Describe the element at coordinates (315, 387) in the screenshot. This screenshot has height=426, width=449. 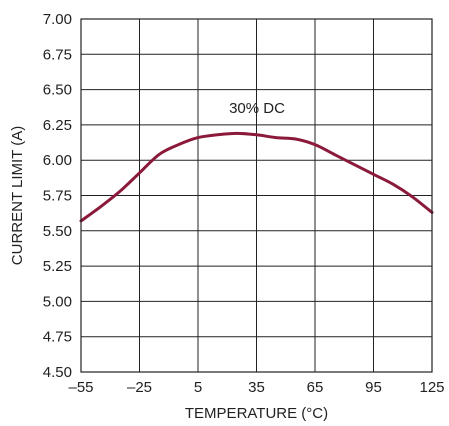
I see `x-tick-label: 65` at that location.